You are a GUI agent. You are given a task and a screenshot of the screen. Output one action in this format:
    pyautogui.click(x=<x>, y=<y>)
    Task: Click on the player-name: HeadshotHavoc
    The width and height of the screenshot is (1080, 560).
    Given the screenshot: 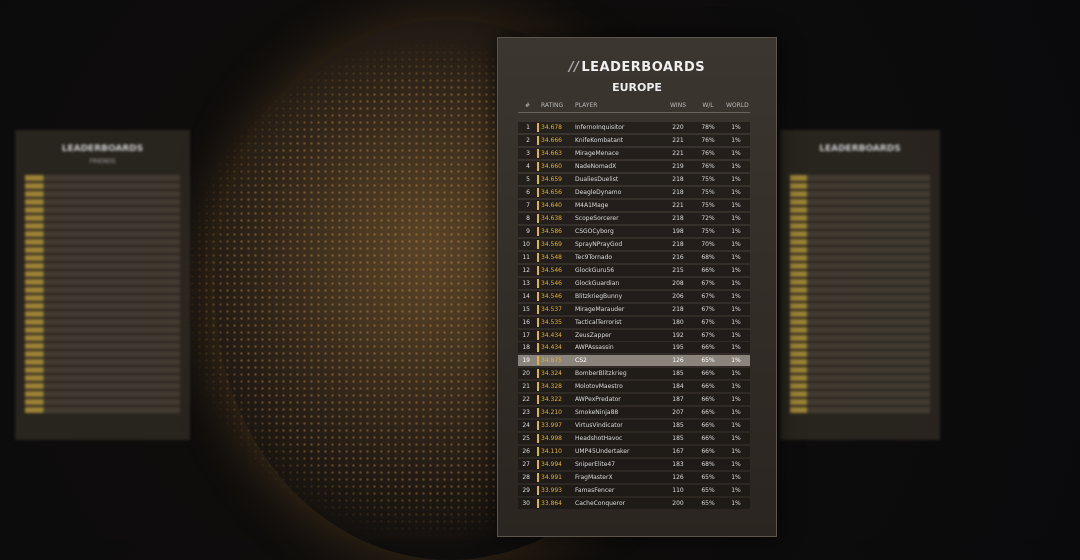 What is the action you would take?
    pyautogui.click(x=599, y=439)
    